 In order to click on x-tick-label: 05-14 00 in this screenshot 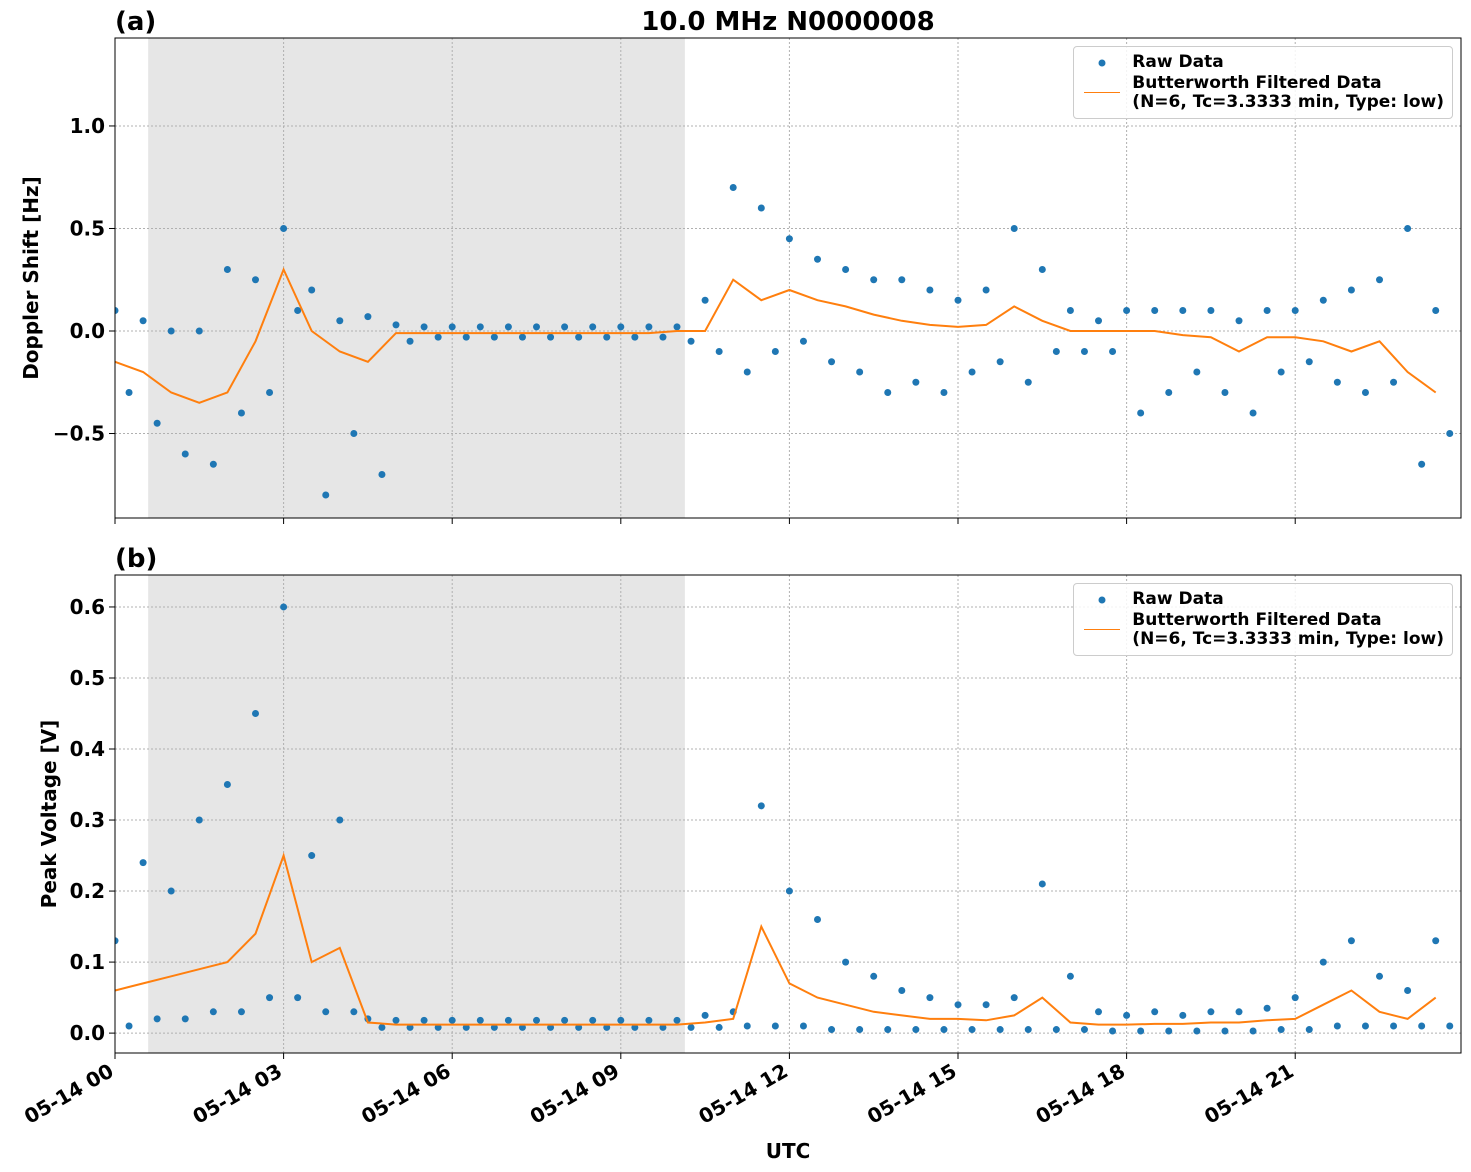, I will do `click(69, 1094)`.